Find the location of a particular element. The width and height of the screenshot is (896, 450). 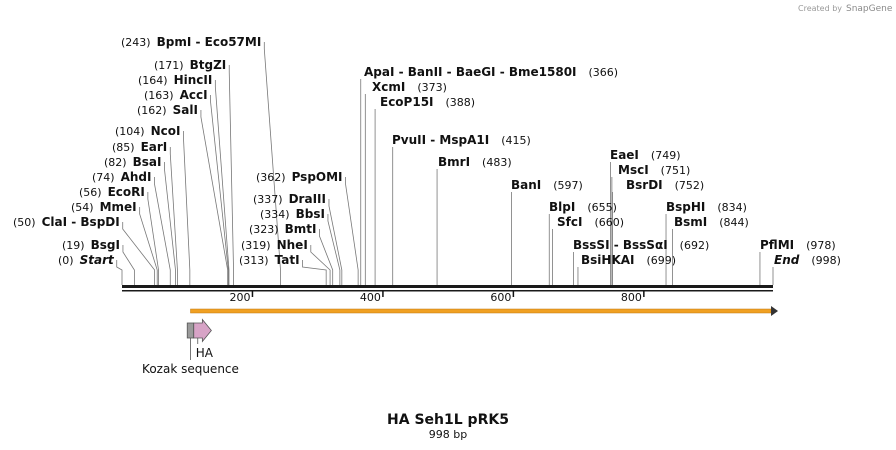

enzyme-position: (243) is located at coordinates (136, 42).